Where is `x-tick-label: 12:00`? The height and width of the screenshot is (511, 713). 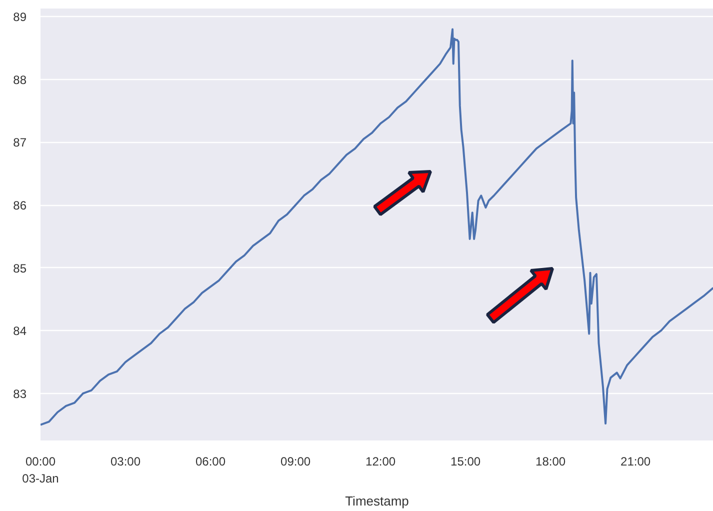
x-tick-label: 12:00 is located at coordinates (381, 461).